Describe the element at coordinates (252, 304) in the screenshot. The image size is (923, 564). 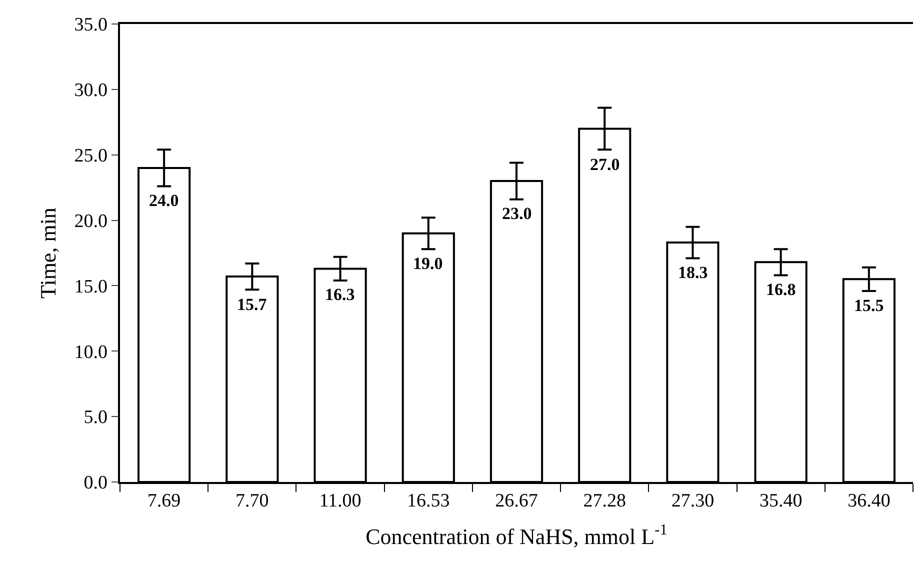
I see `data-label: 15.7` at that location.